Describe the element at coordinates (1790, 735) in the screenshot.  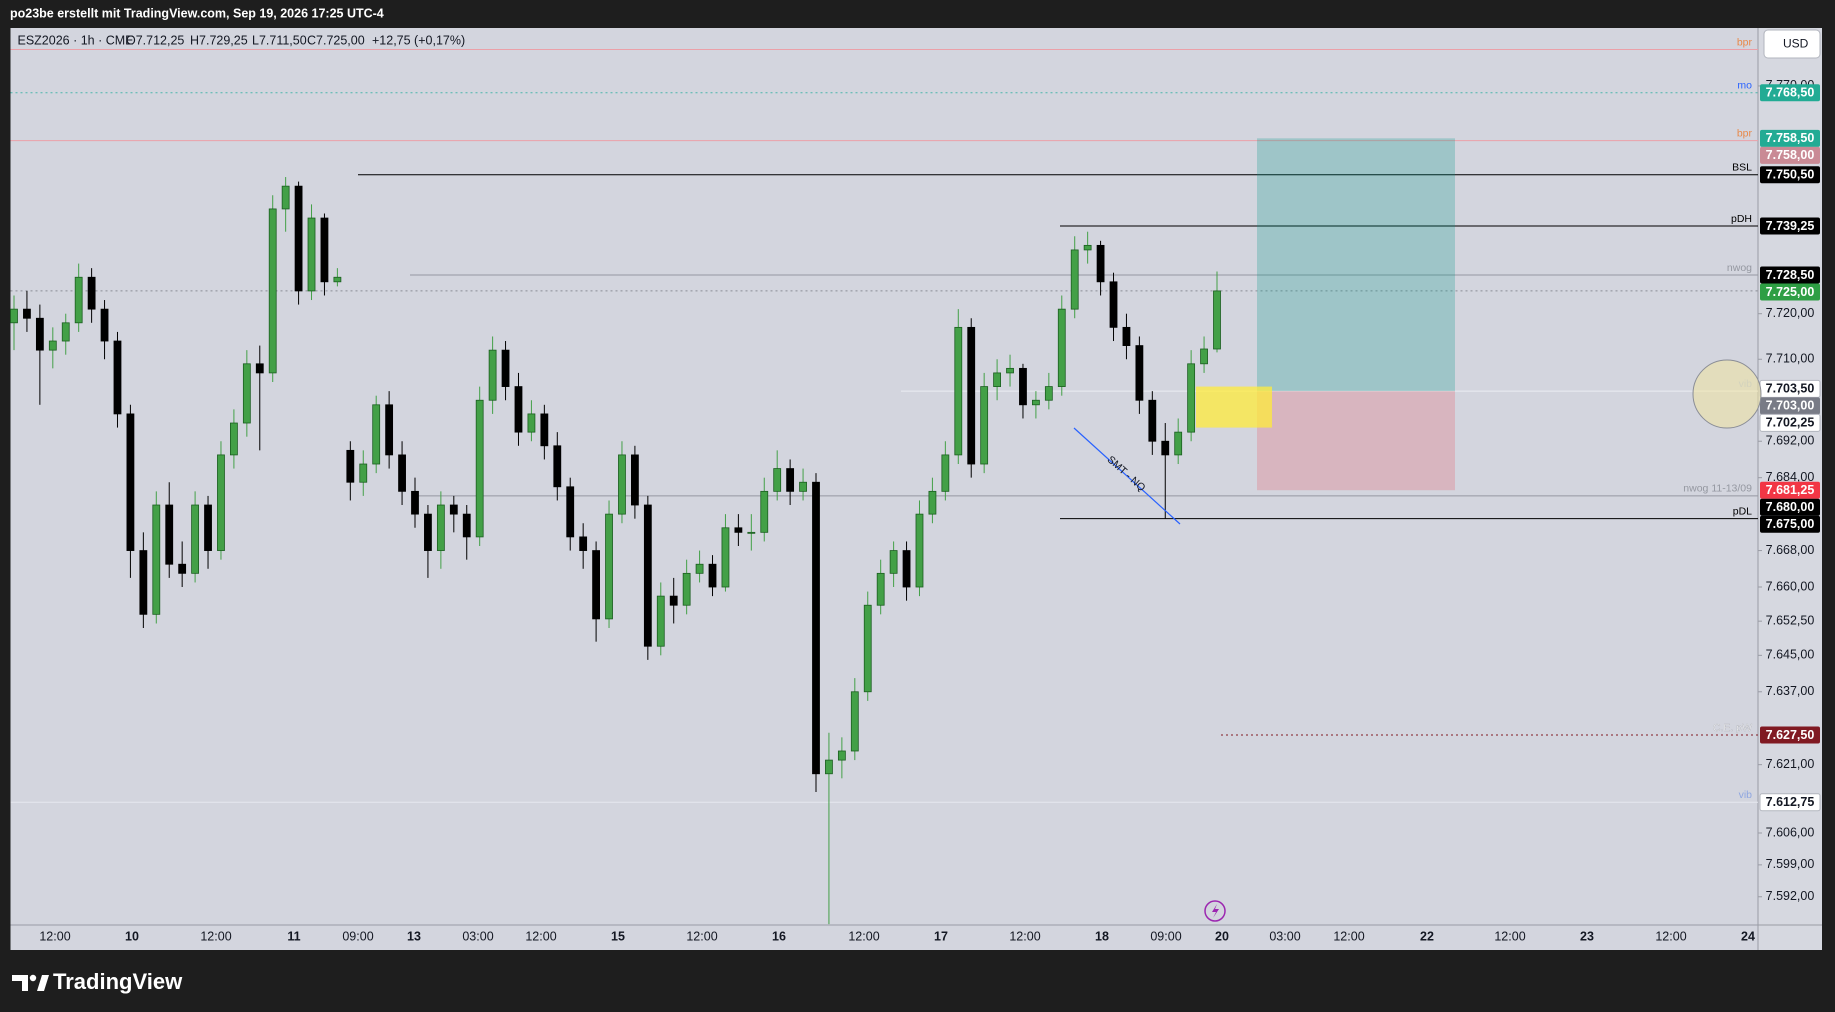
I see `price-label: 7.627,50` at that location.